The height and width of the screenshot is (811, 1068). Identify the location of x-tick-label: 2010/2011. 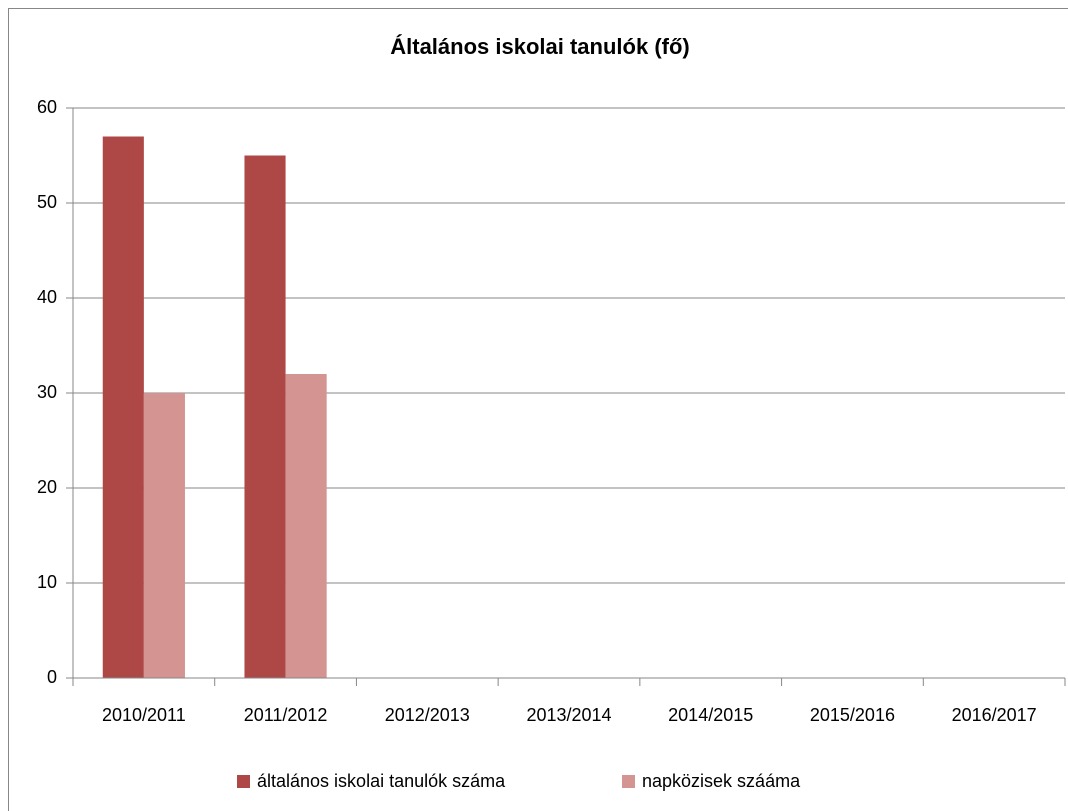
(144, 715).